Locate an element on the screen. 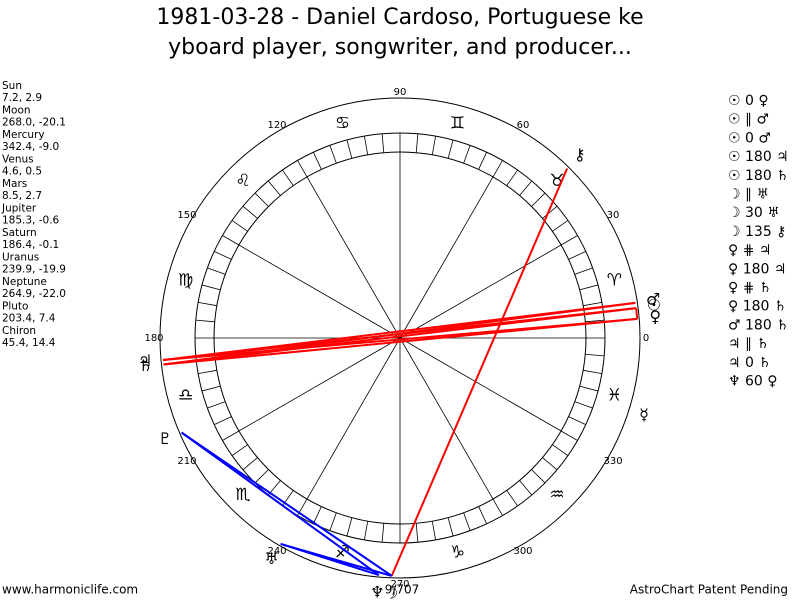 This screenshot has height=600, width=800. degree-label: 150 is located at coordinates (186, 215).